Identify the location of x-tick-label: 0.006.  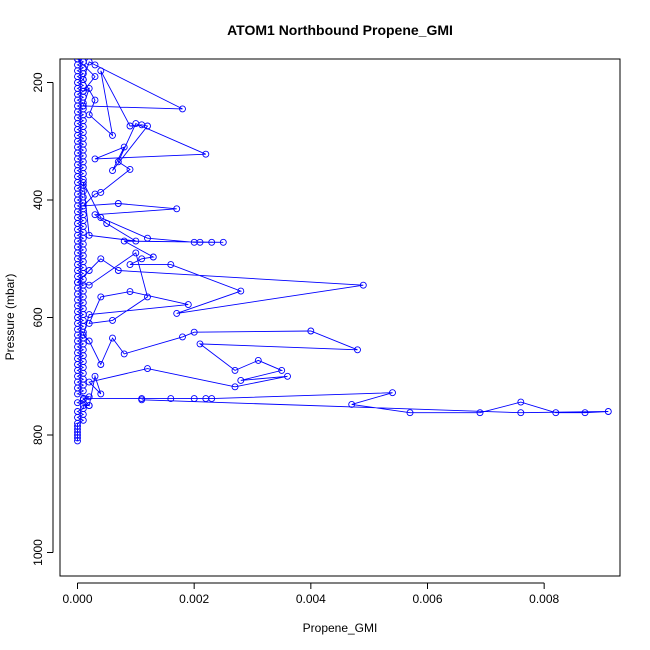
(427, 599).